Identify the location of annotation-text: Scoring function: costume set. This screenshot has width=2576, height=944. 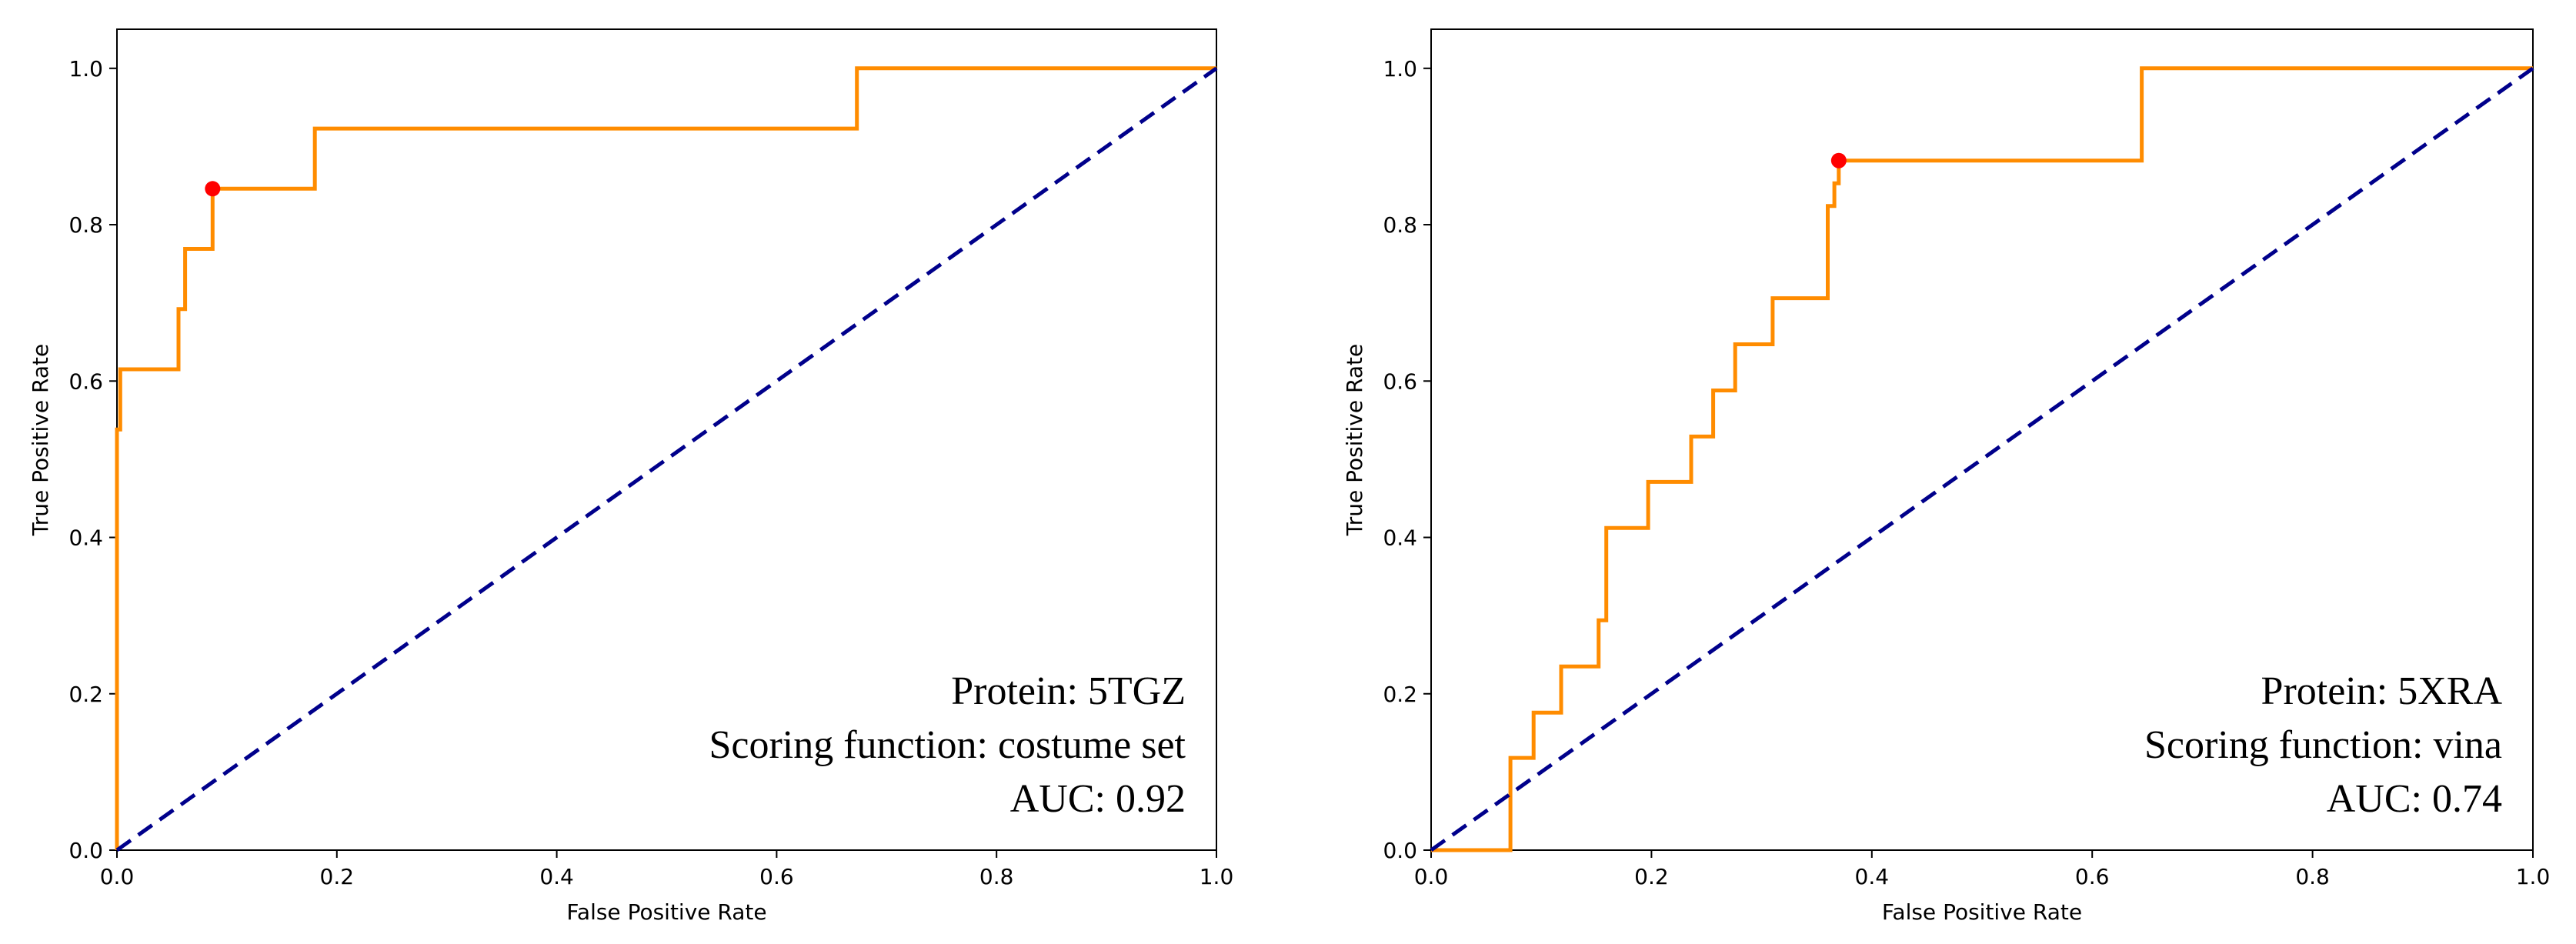
(948, 745).